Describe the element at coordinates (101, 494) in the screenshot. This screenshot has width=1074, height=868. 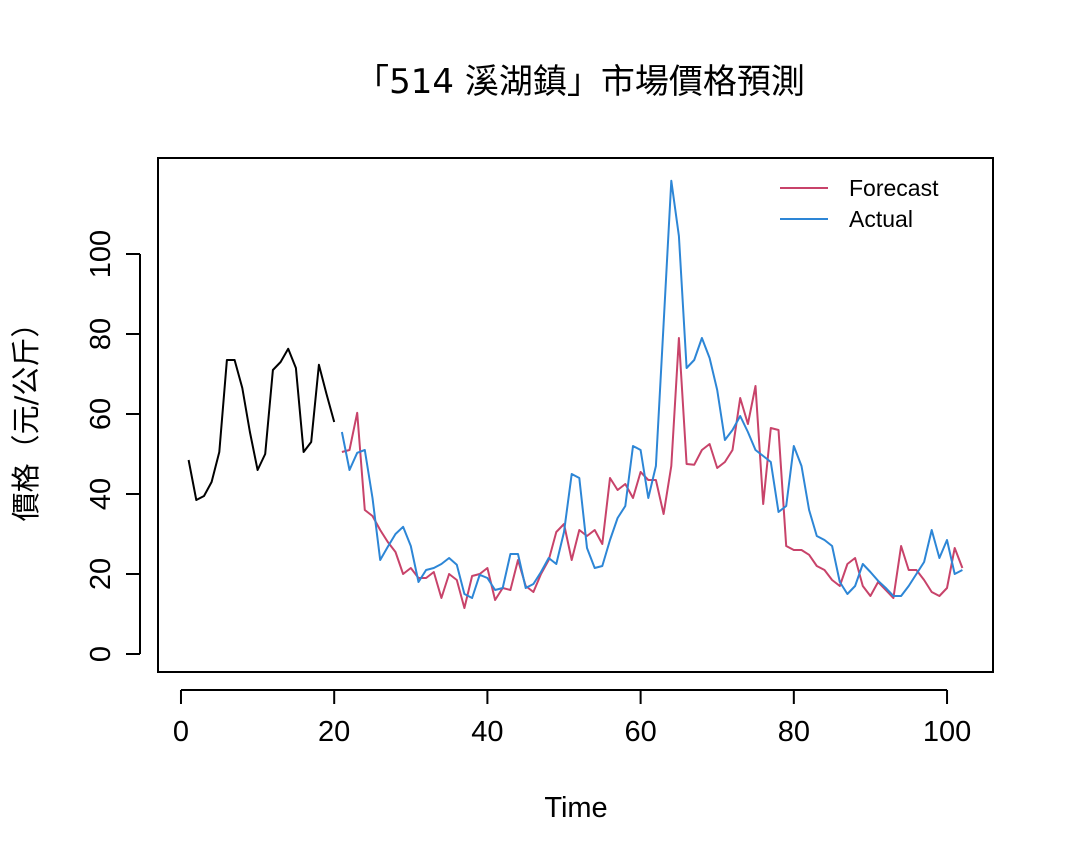
I see `y-tick-label-2: 40` at that location.